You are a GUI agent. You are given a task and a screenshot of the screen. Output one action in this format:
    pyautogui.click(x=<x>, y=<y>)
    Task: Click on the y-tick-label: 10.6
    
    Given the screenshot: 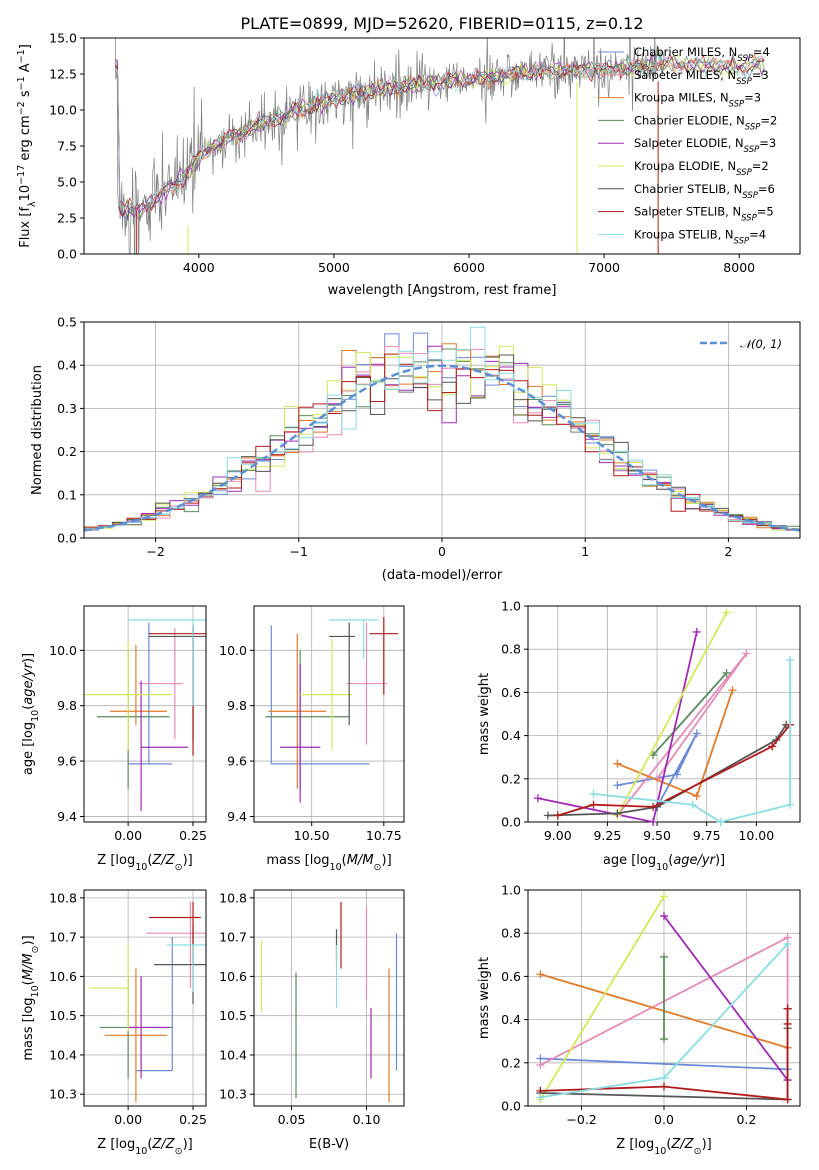 What is the action you would take?
    pyautogui.click(x=233, y=976)
    